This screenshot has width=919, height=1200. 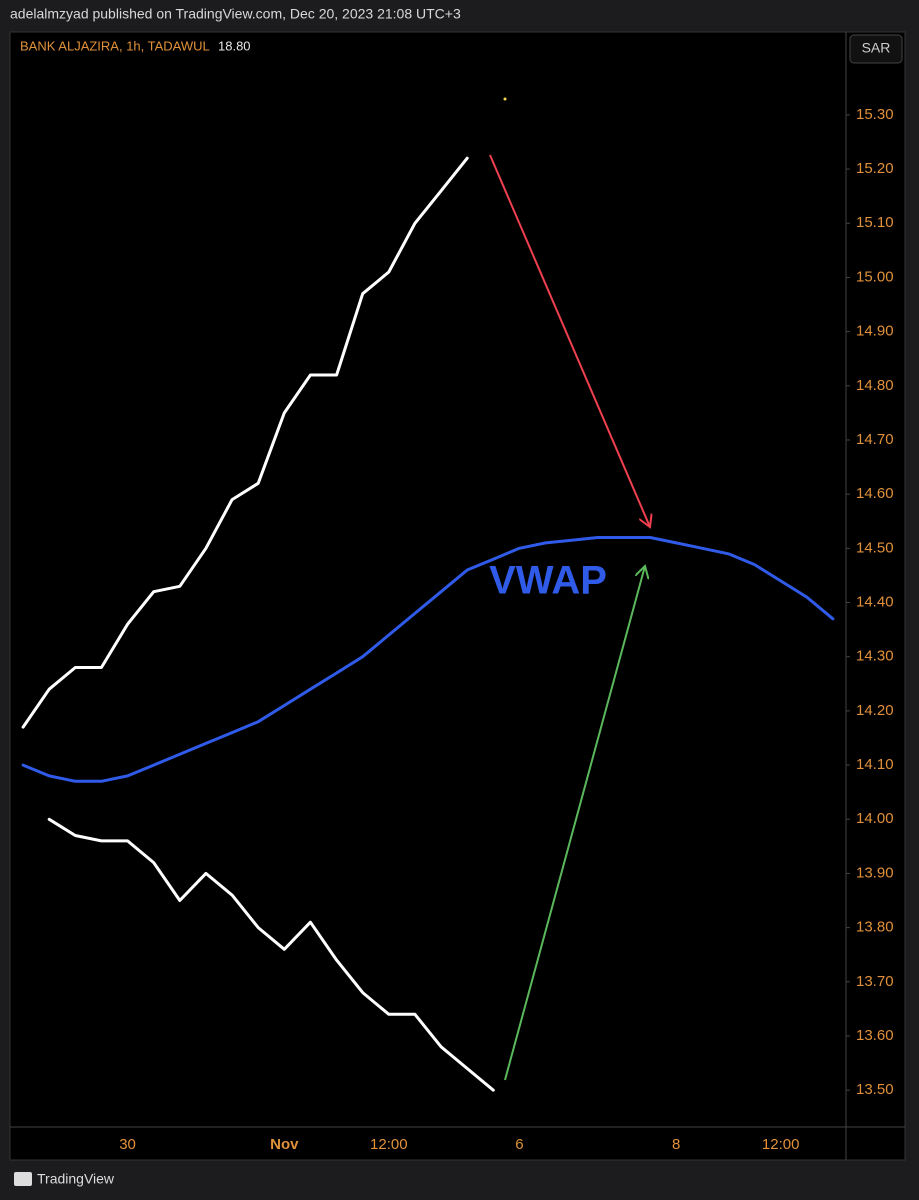 What do you see at coordinates (519, 1144) in the screenshot?
I see `x-tick-label: 6` at bounding box center [519, 1144].